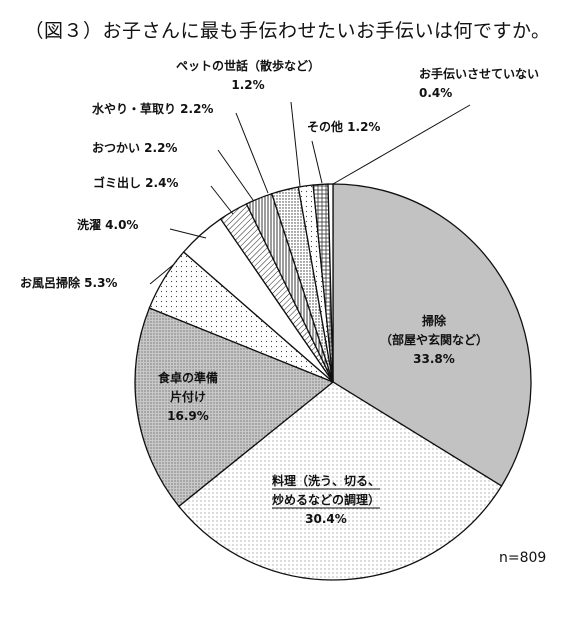  What do you see at coordinates (434, 339) in the screenshot?
I see `slice-label-cleaning: （部屋や玄関など）` at bounding box center [434, 339].